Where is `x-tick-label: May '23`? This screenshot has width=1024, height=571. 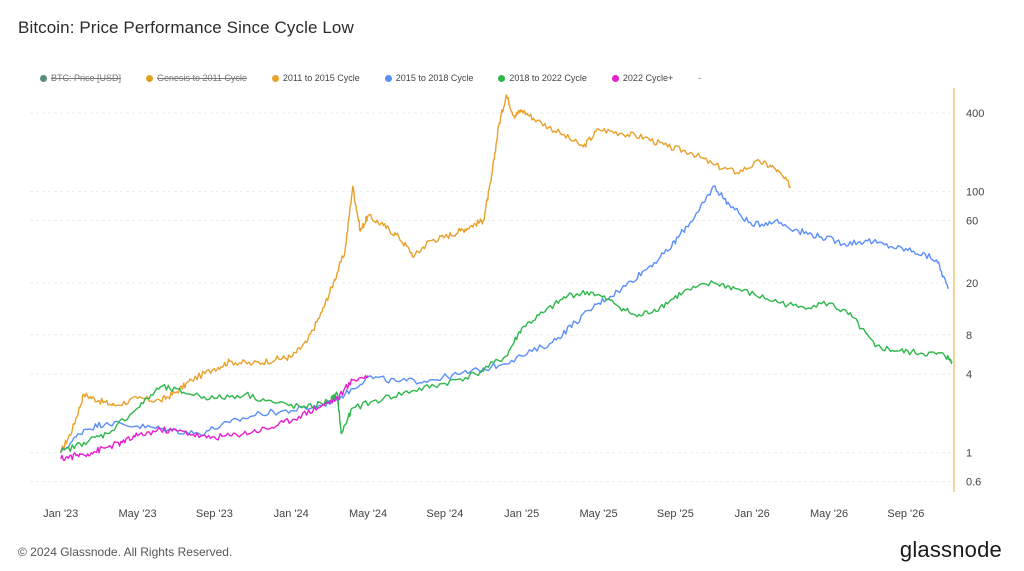 x-tick-label: May '23 is located at coordinates (137, 514).